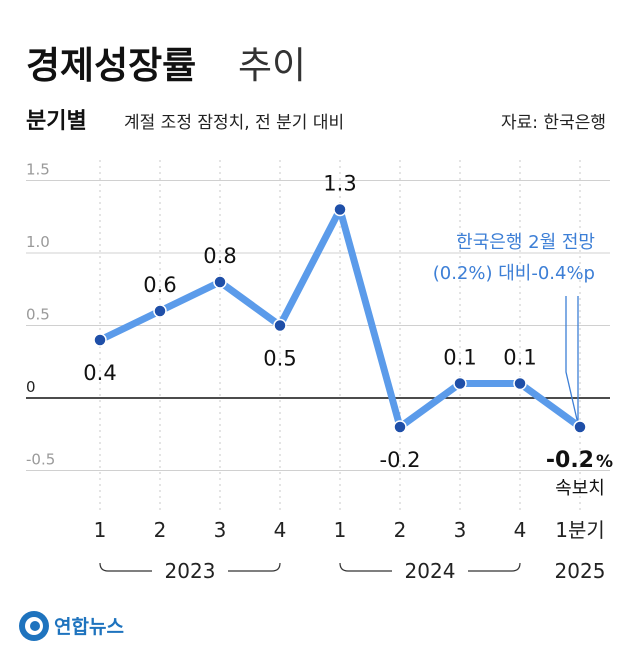 Image resolution: width=640 pixels, height=650 pixels. I want to click on y-tick-label: 1.5, so click(38, 170).